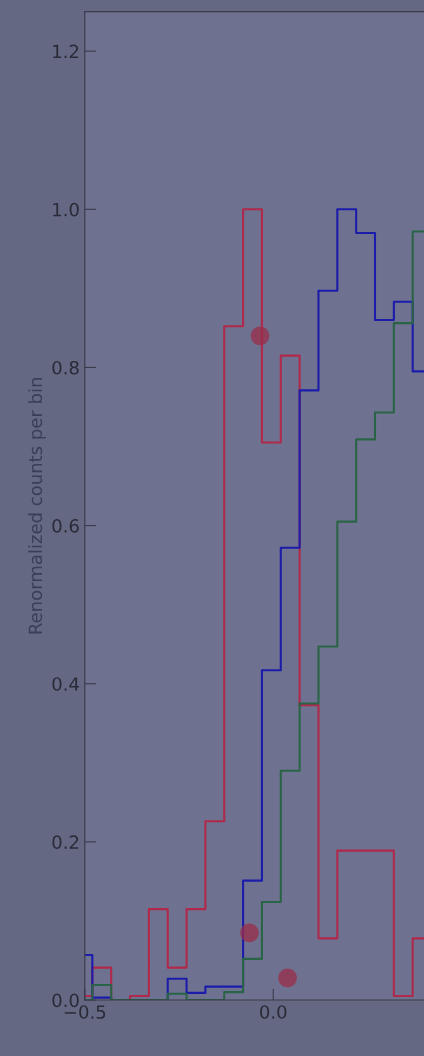 The image size is (424, 1056). What do you see at coordinates (66, 209) in the screenshot?
I see `y-tick-label: 1.0` at bounding box center [66, 209].